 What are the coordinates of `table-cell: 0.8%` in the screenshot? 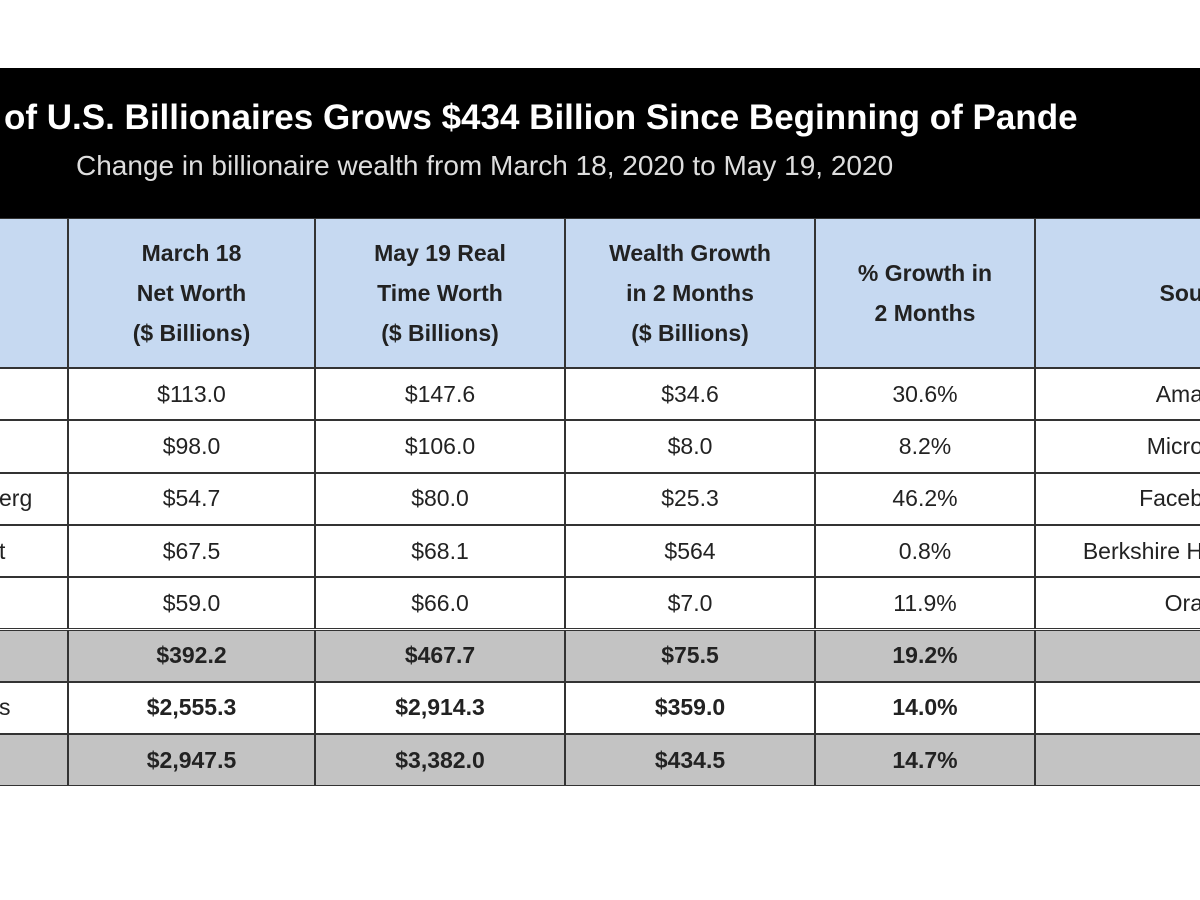 It's located at (925, 551).